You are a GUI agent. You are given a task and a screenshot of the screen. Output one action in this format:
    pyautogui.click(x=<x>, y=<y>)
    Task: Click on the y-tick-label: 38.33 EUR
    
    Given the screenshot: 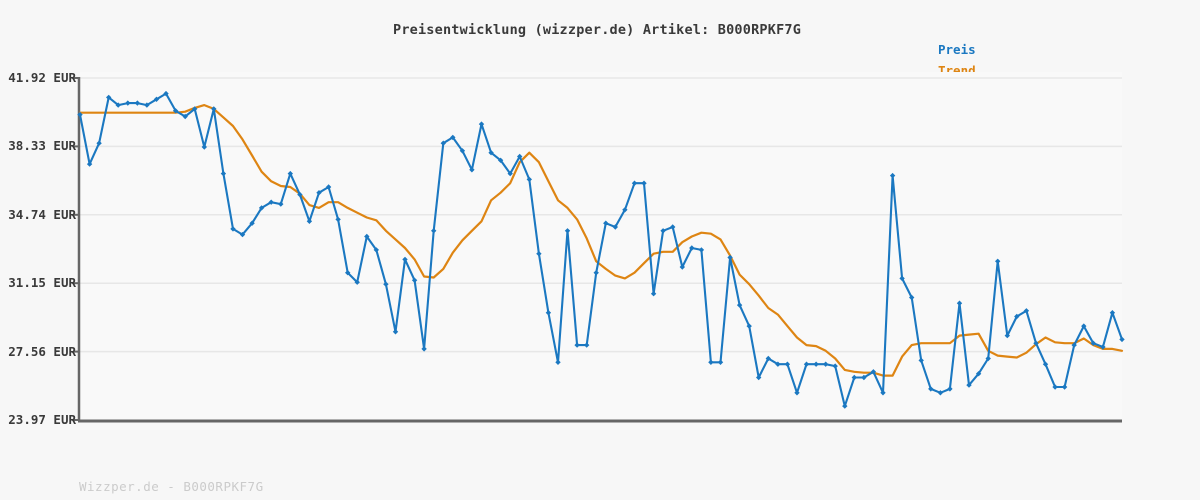 What is the action you would take?
    pyautogui.click(x=42, y=146)
    